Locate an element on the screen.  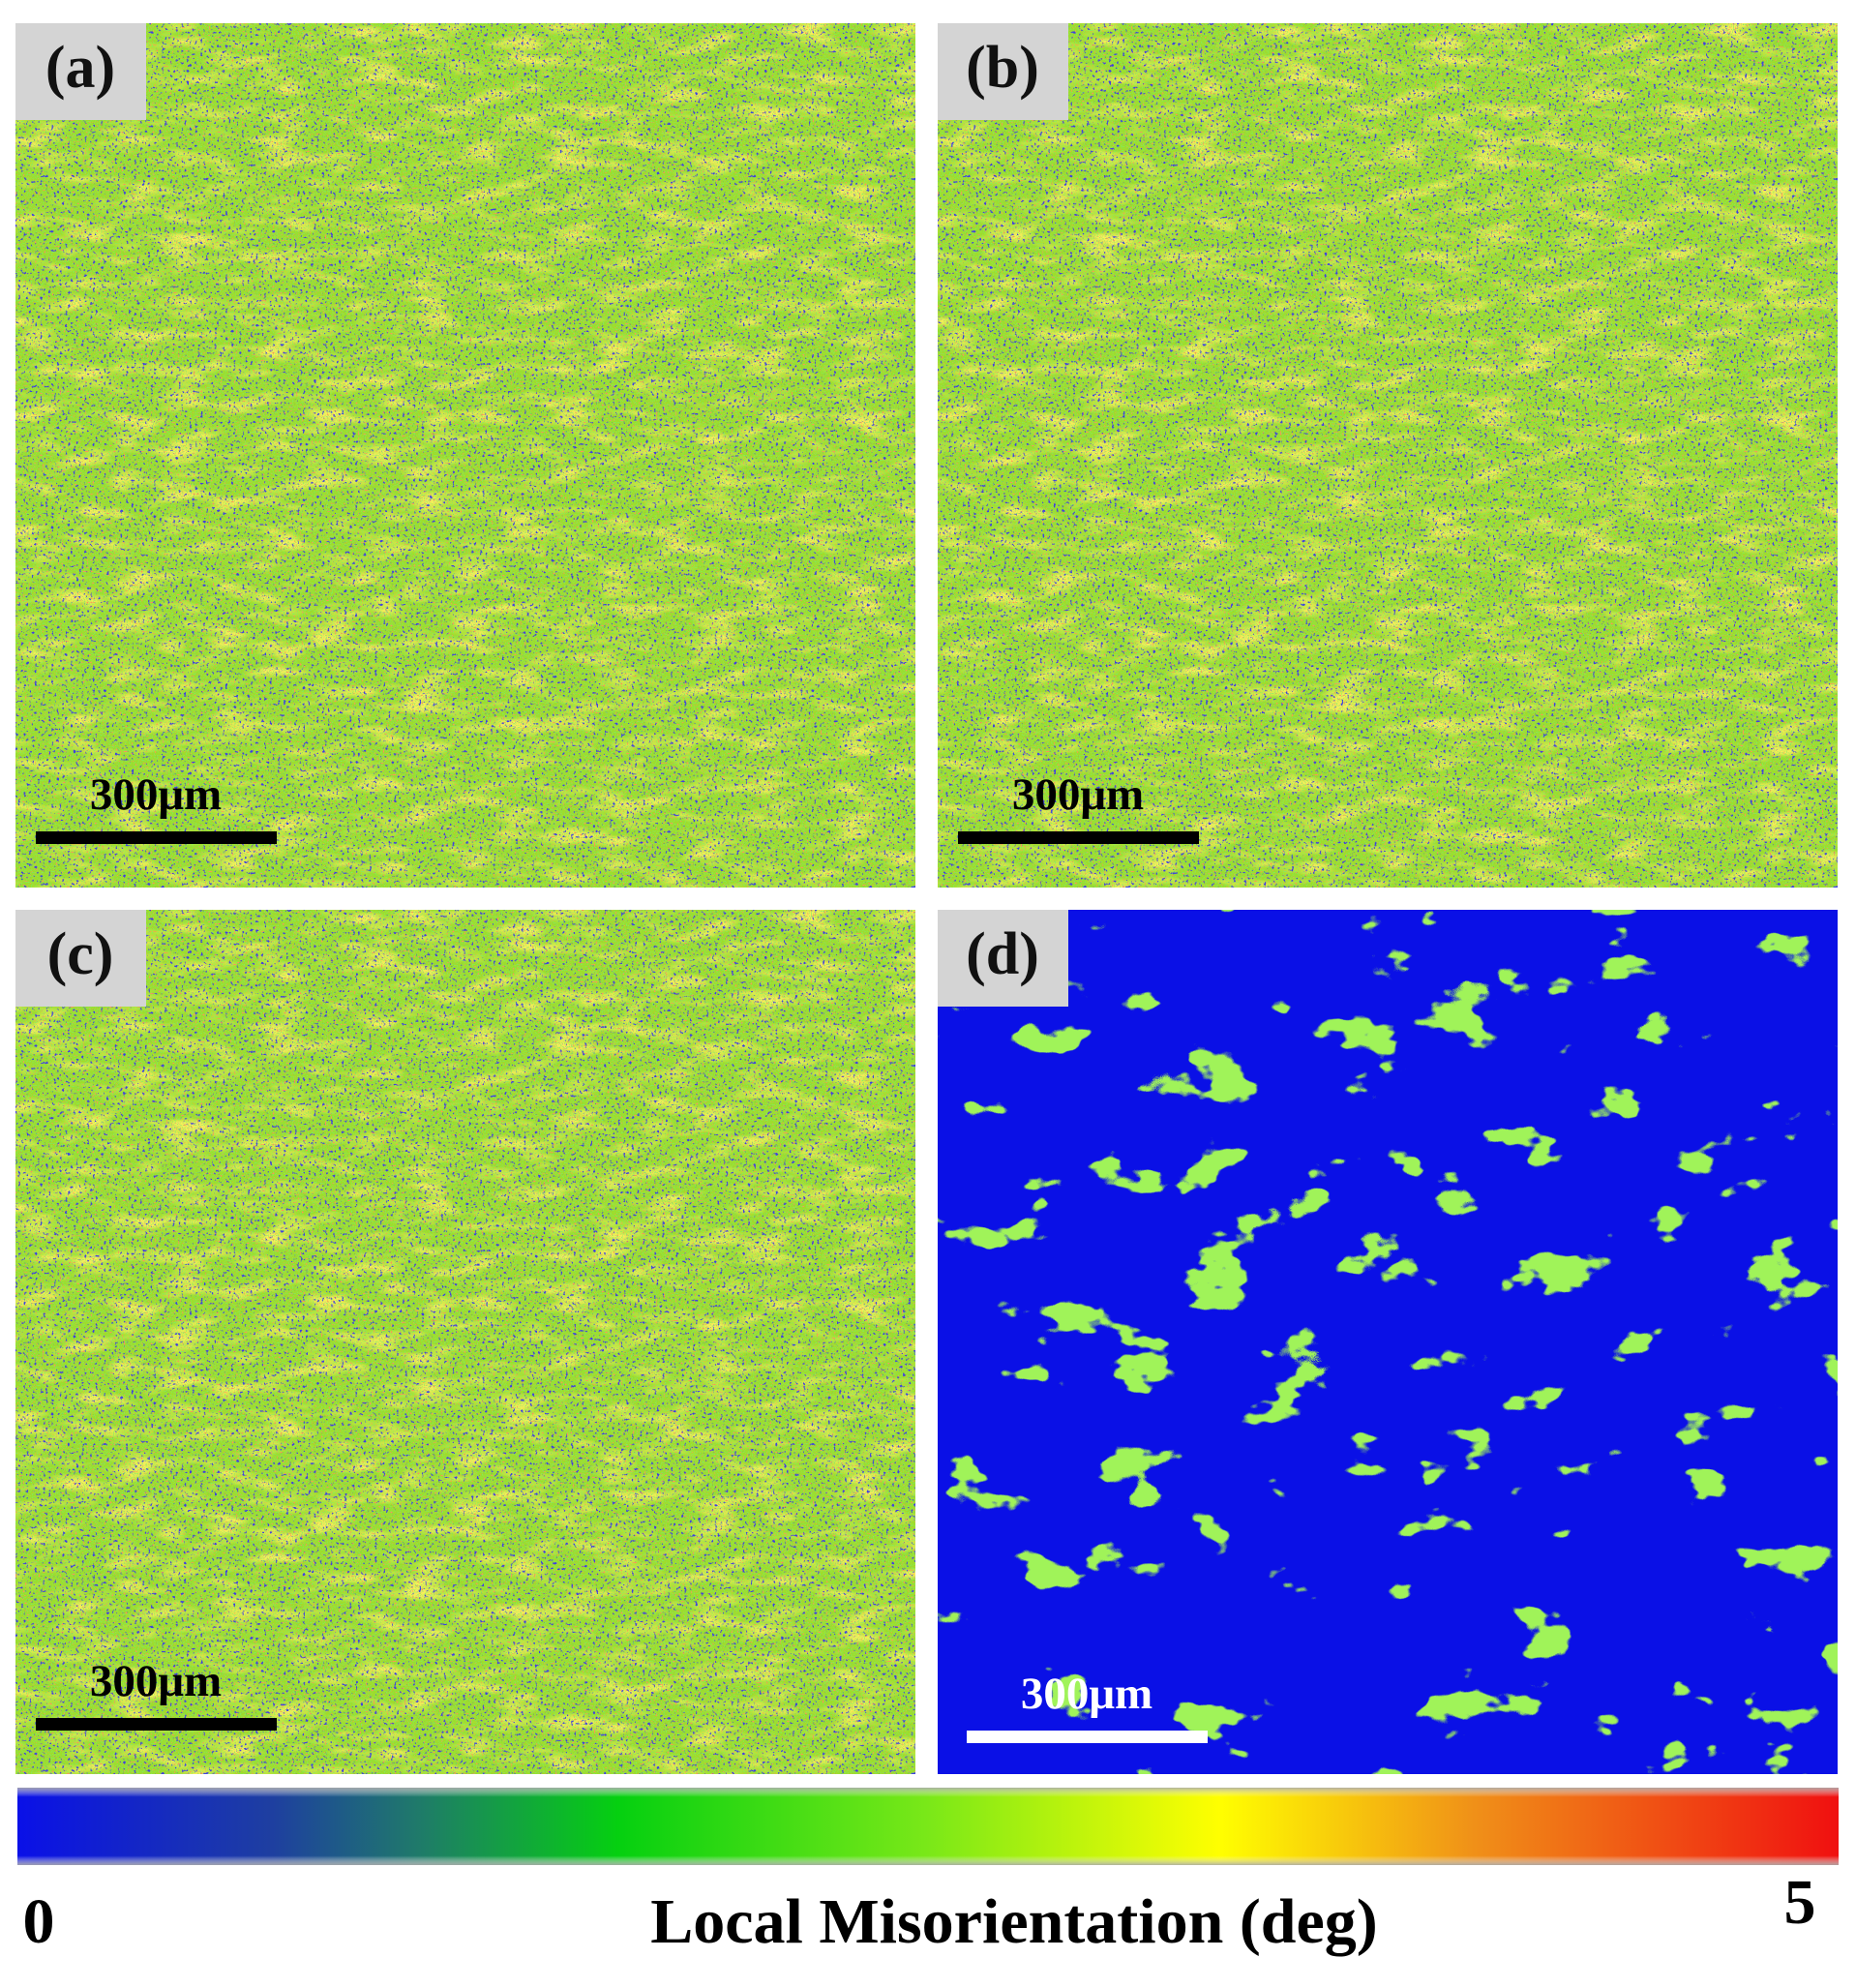
colorbar-label: Local Misorientation (deg) is located at coordinates (1014, 1921).